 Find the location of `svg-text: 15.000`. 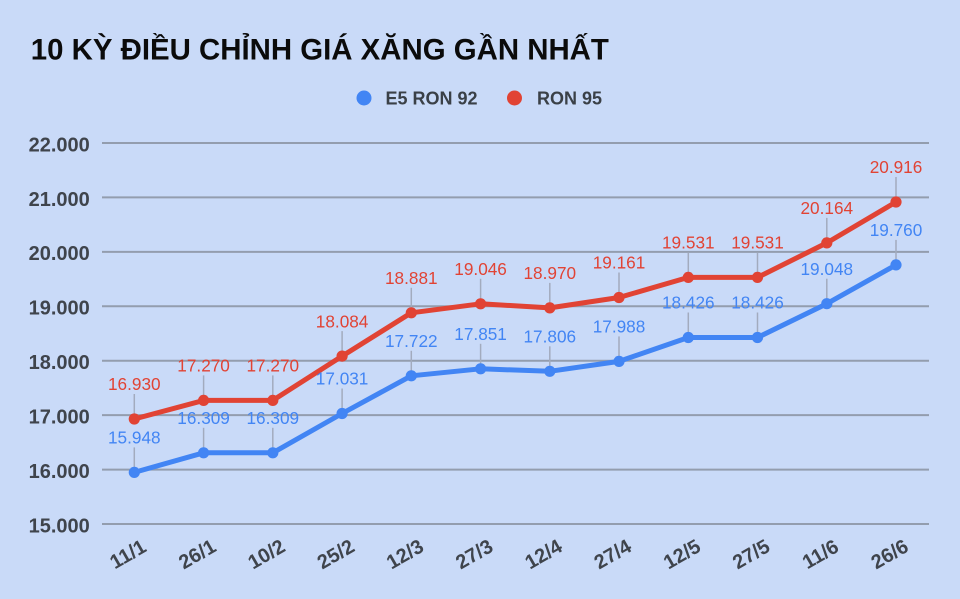

svg-text: 15.000 is located at coordinates (59, 526).